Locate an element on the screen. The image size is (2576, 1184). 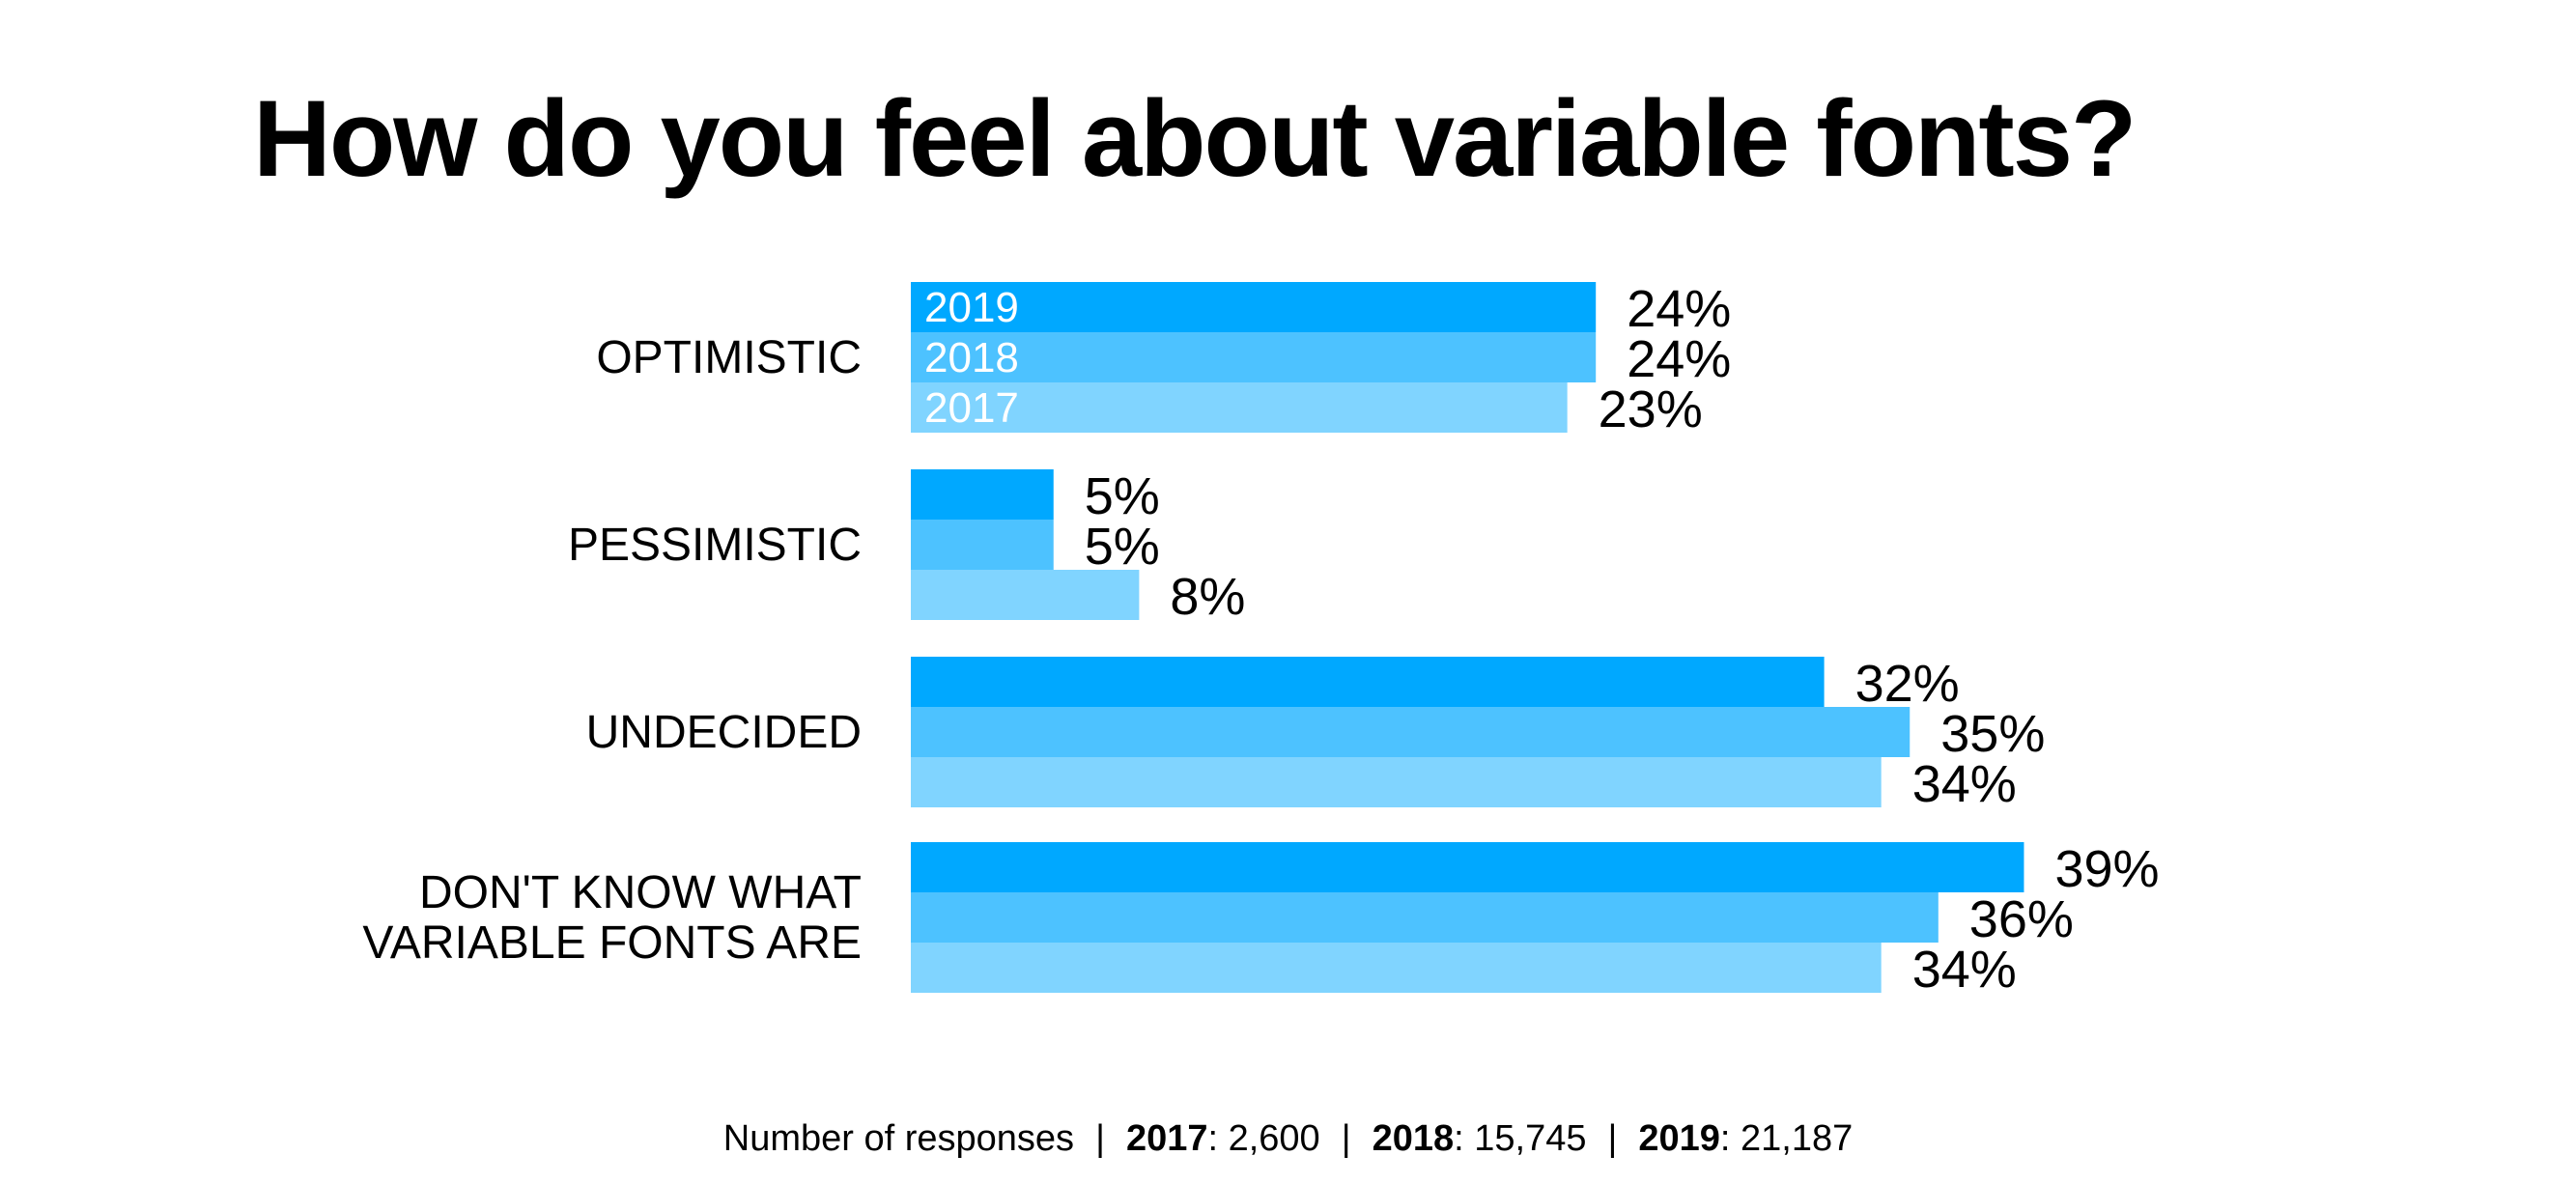
footer-year-2019: 2019 is located at coordinates (1679, 1138).